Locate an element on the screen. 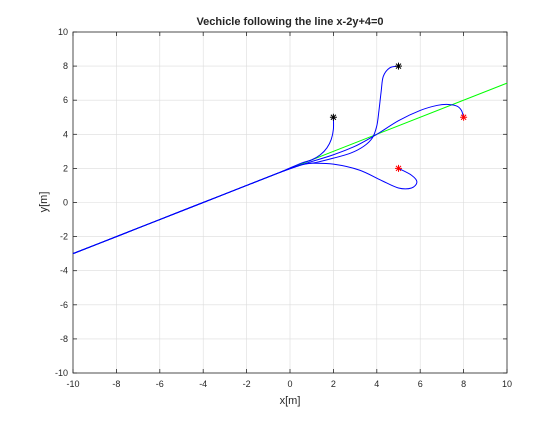  y-tick-label: 6 is located at coordinates (65, 100).